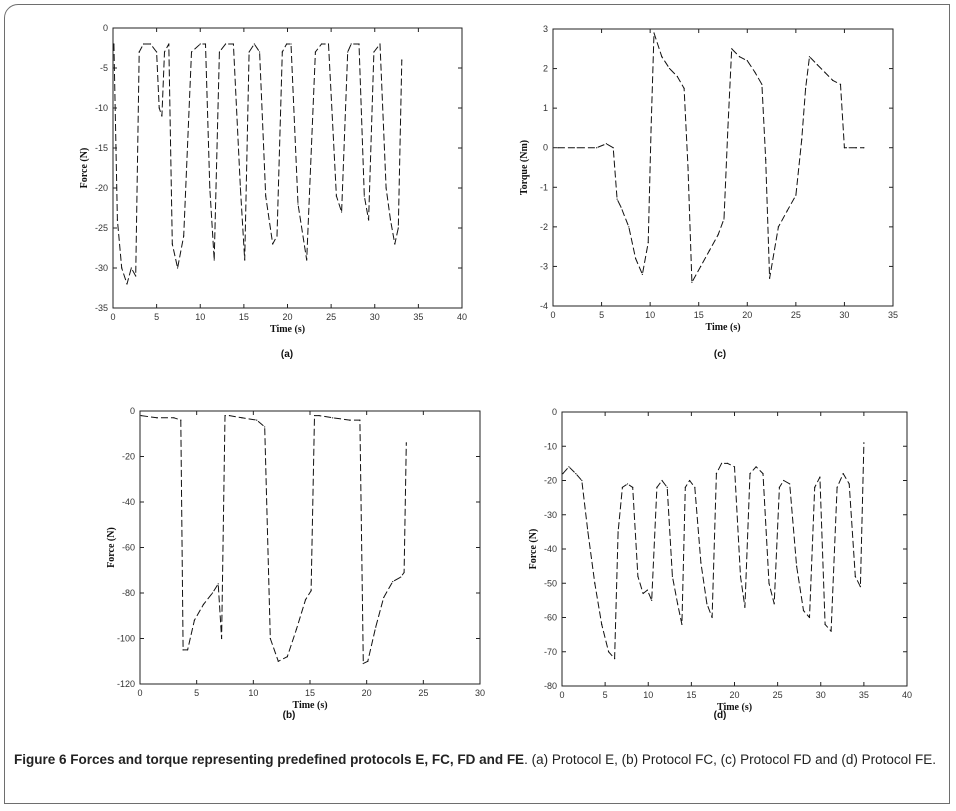  What do you see at coordinates (722, 327) in the screenshot?
I see `panel-c-x-axis-label: Time (s)` at bounding box center [722, 327].